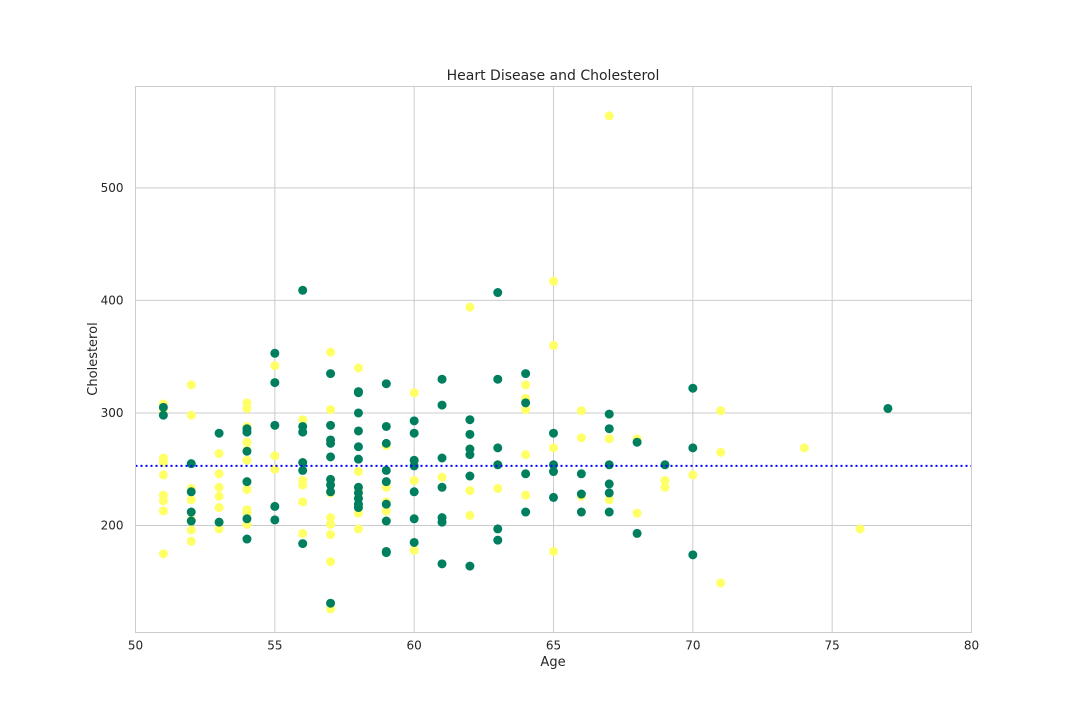 This screenshot has height=720, width=1080. What do you see at coordinates (112, 188) in the screenshot?
I see `y-tick-label: 500` at bounding box center [112, 188].